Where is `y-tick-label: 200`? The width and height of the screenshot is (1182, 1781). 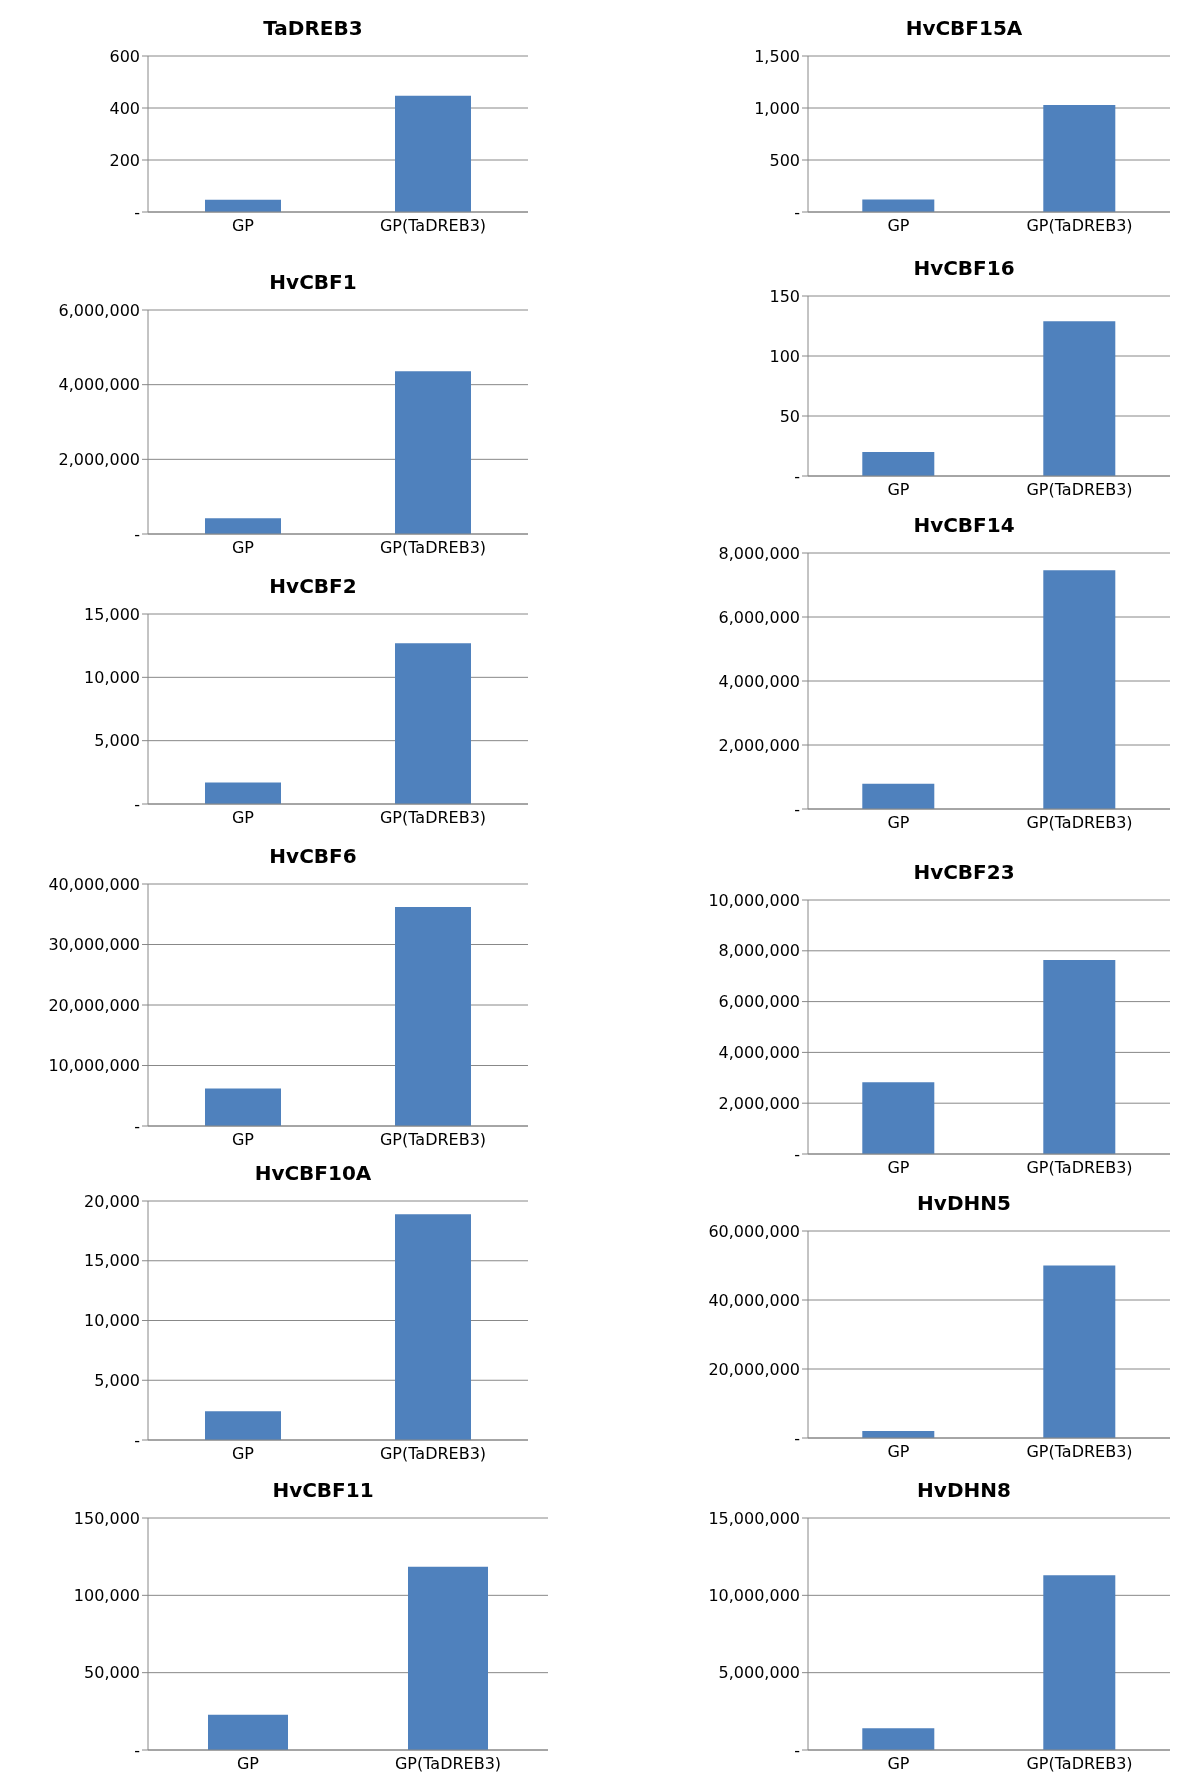 y-tick-label: 200 is located at coordinates (124, 160).